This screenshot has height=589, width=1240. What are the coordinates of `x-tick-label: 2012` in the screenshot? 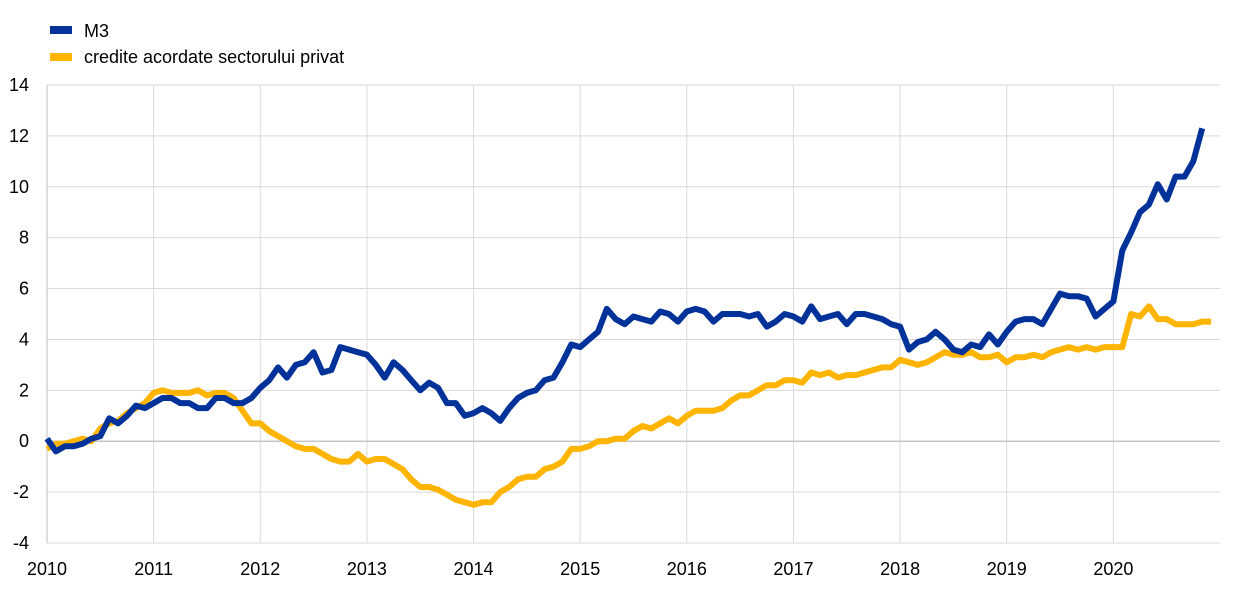 It's located at (260, 569).